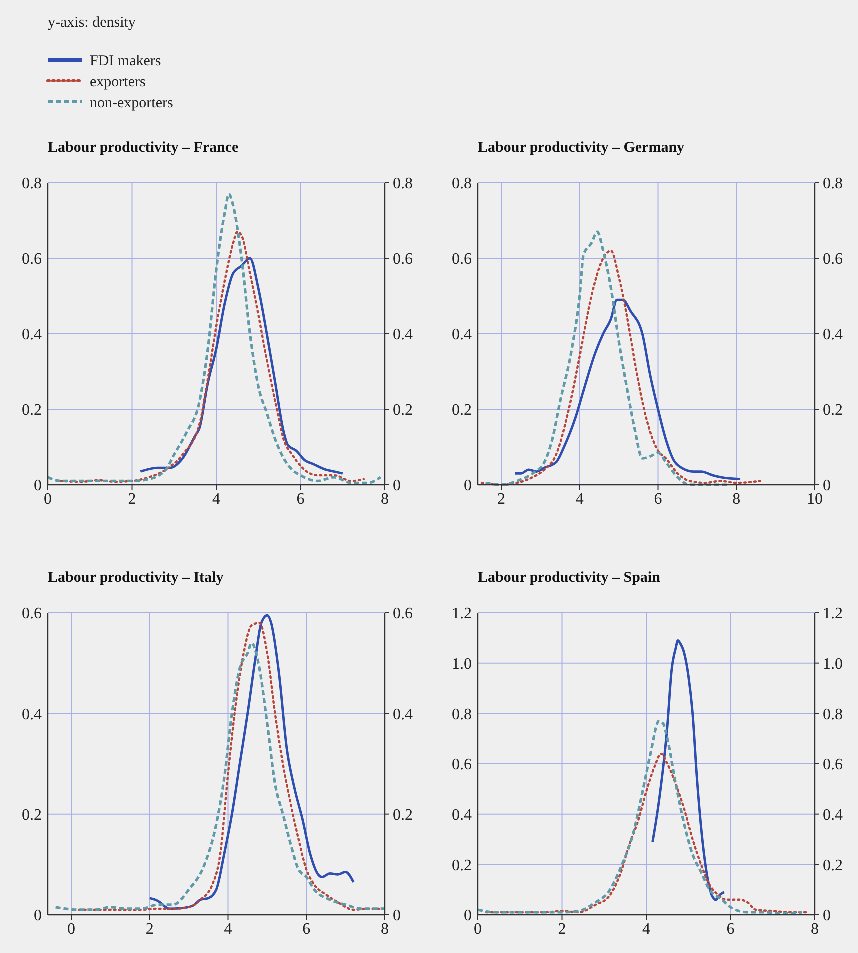 This screenshot has width=858, height=953. I want to click on x-tick-label: 0, so click(72, 929).